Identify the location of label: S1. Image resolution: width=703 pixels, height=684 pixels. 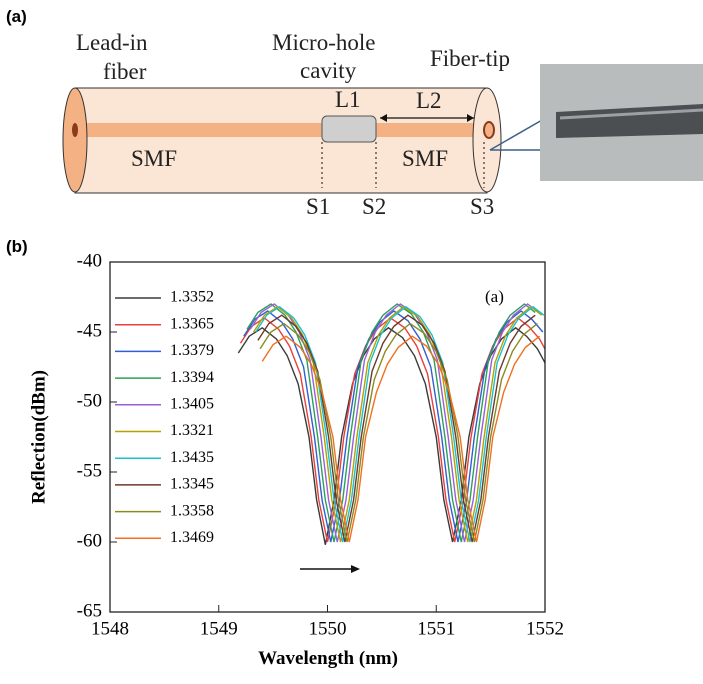
(318, 206).